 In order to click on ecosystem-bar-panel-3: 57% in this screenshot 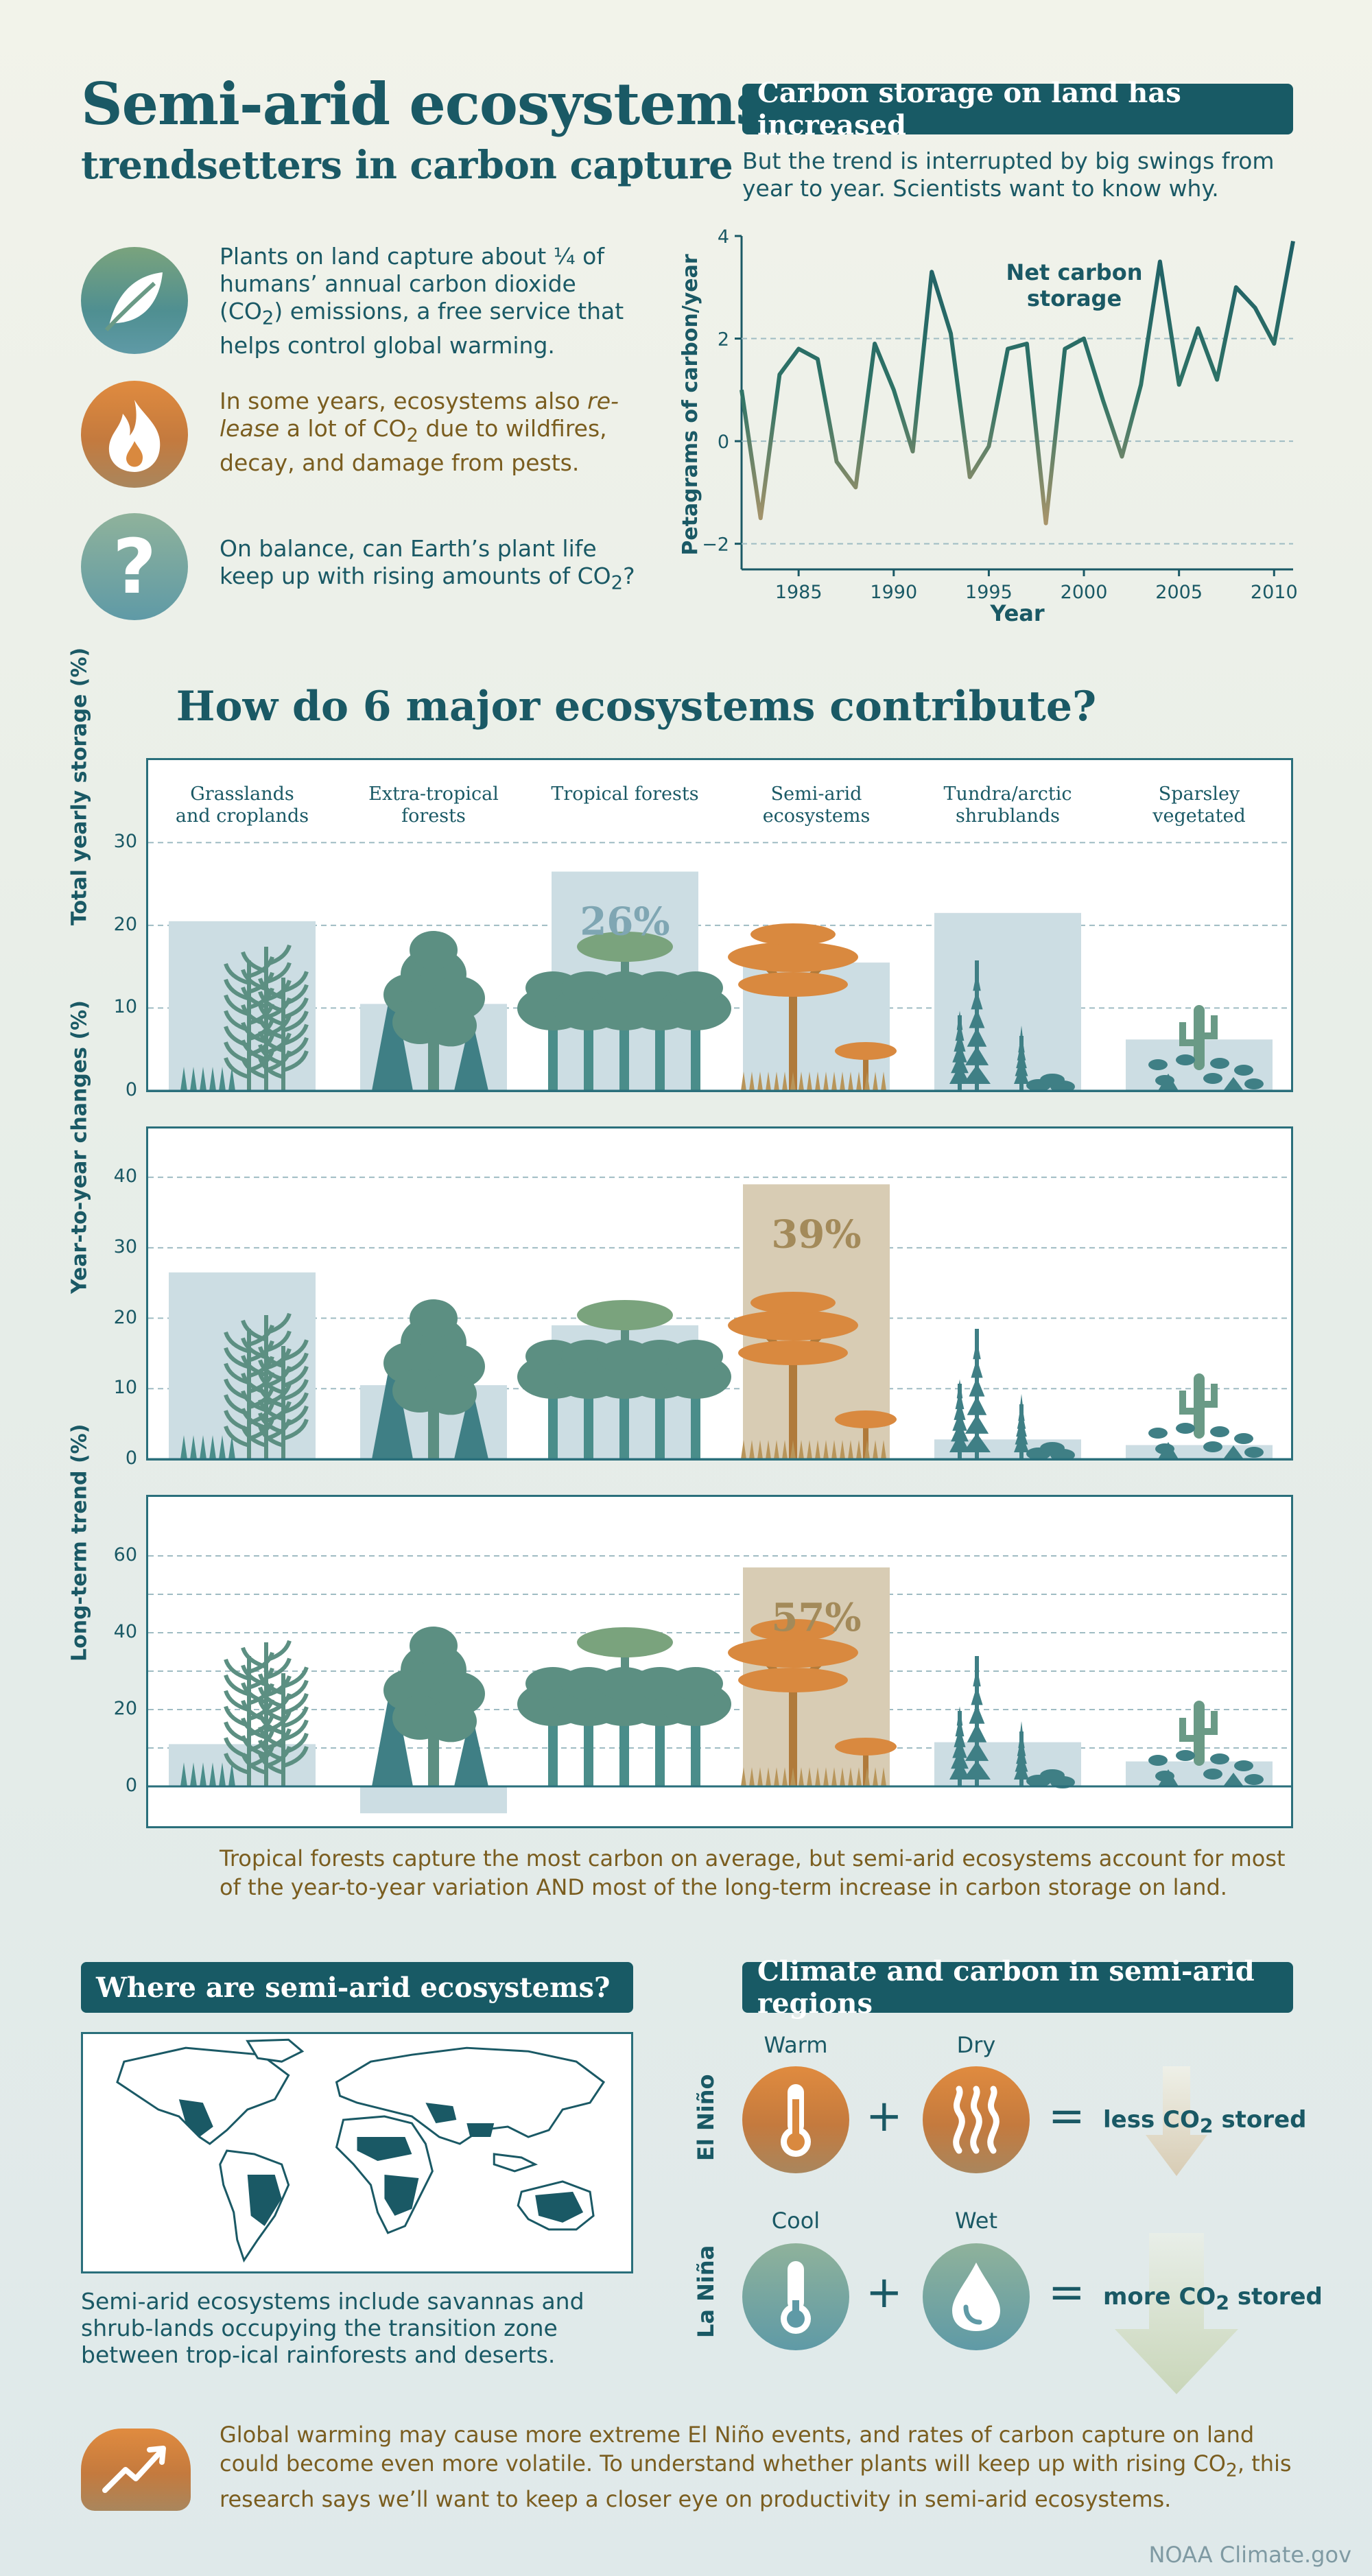, I will do `click(719, 1661)`.